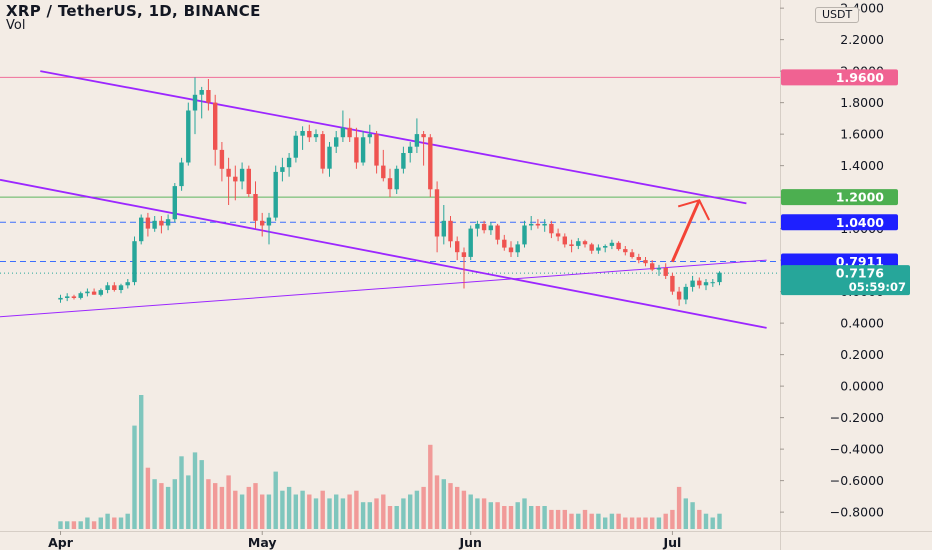  I want to click on volume-indicator-label: Vol, so click(16, 25).